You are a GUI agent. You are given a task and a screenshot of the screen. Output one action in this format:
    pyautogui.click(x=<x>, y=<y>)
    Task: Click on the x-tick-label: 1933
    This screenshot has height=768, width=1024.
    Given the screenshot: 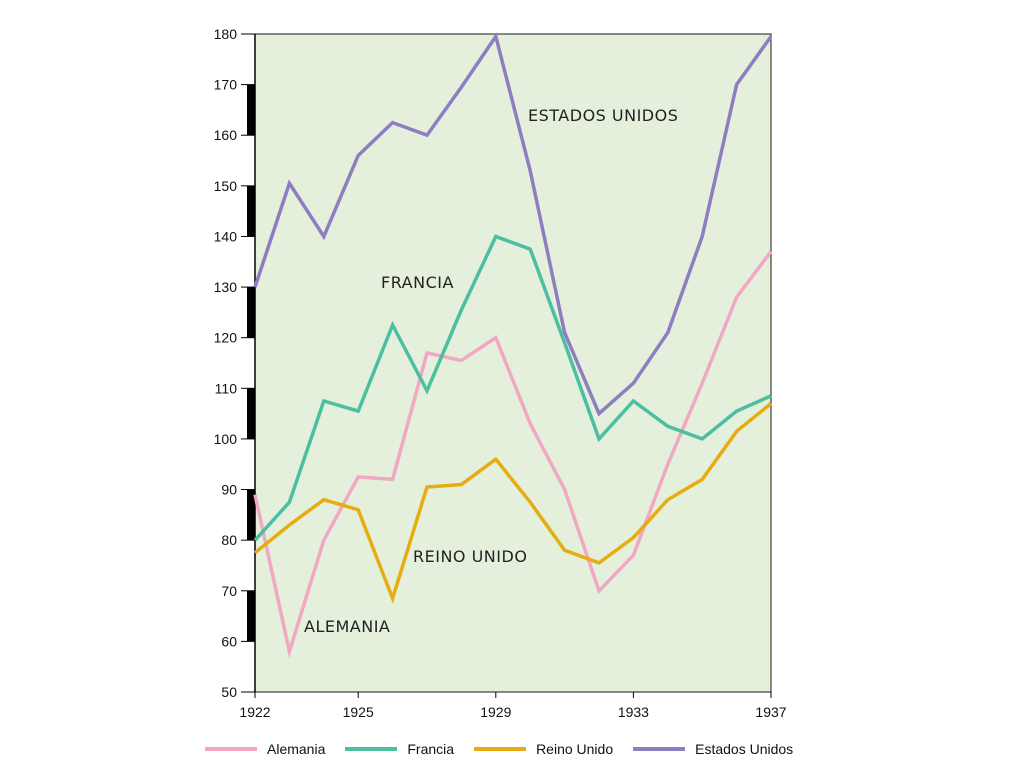 What is the action you would take?
    pyautogui.click(x=633, y=712)
    